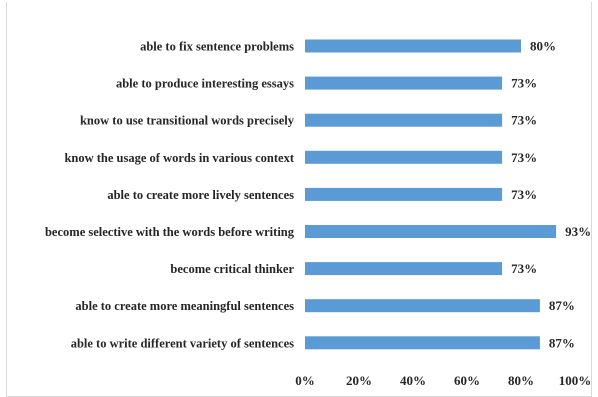 The width and height of the screenshot is (598, 397). What do you see at coordinates (205, 84) in the screenshot?
I see `category-label: able to produce interesting essays` at bounding box center [205, 84].